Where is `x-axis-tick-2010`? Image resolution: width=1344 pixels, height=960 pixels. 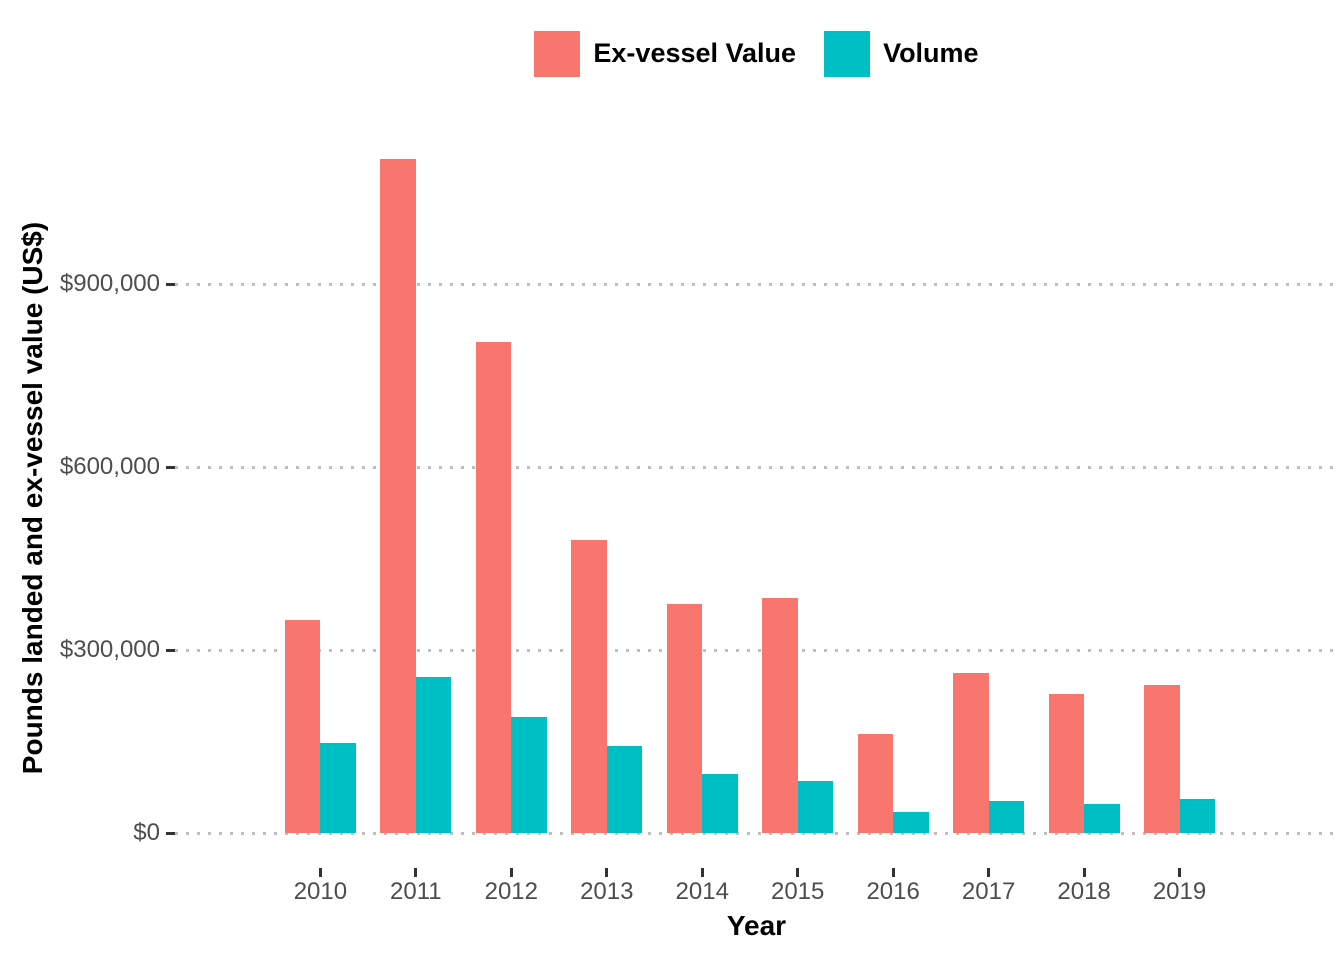
x-axis-tick-2010 is located at coordinates (320, 872).